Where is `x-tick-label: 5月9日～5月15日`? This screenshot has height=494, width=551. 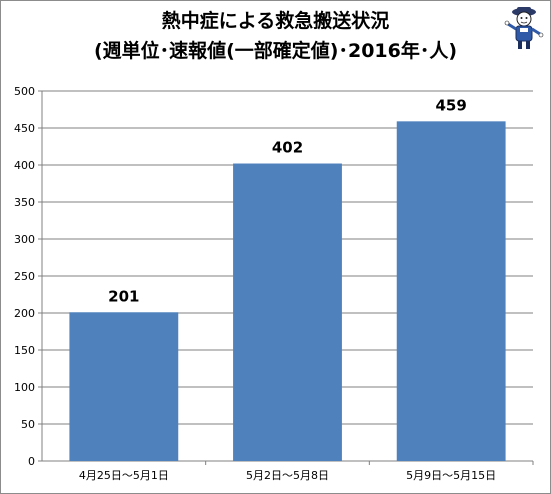
x-tick-label: 5月9日～5月15日 is located at coordinates (451, 475).